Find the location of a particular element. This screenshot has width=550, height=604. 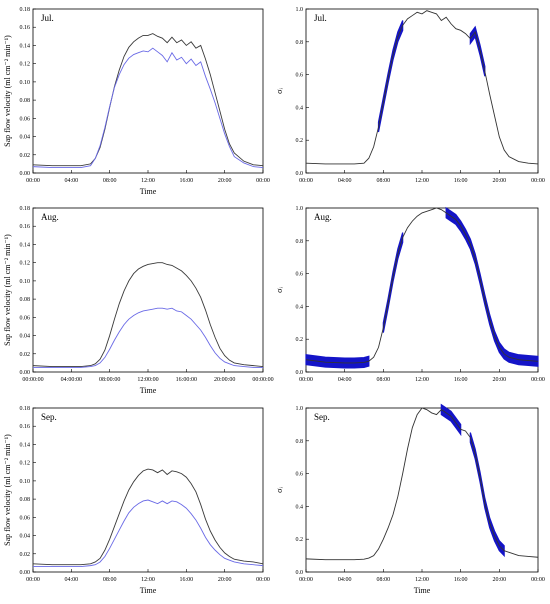

x-tick-label: 20:00:00 is located at coordinates (224, 380).